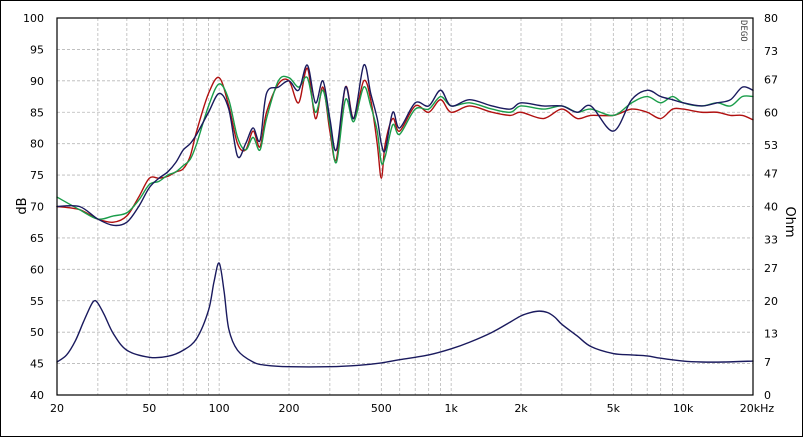  I want to click on x-tick-label: 20kHz, so click(757, 408).